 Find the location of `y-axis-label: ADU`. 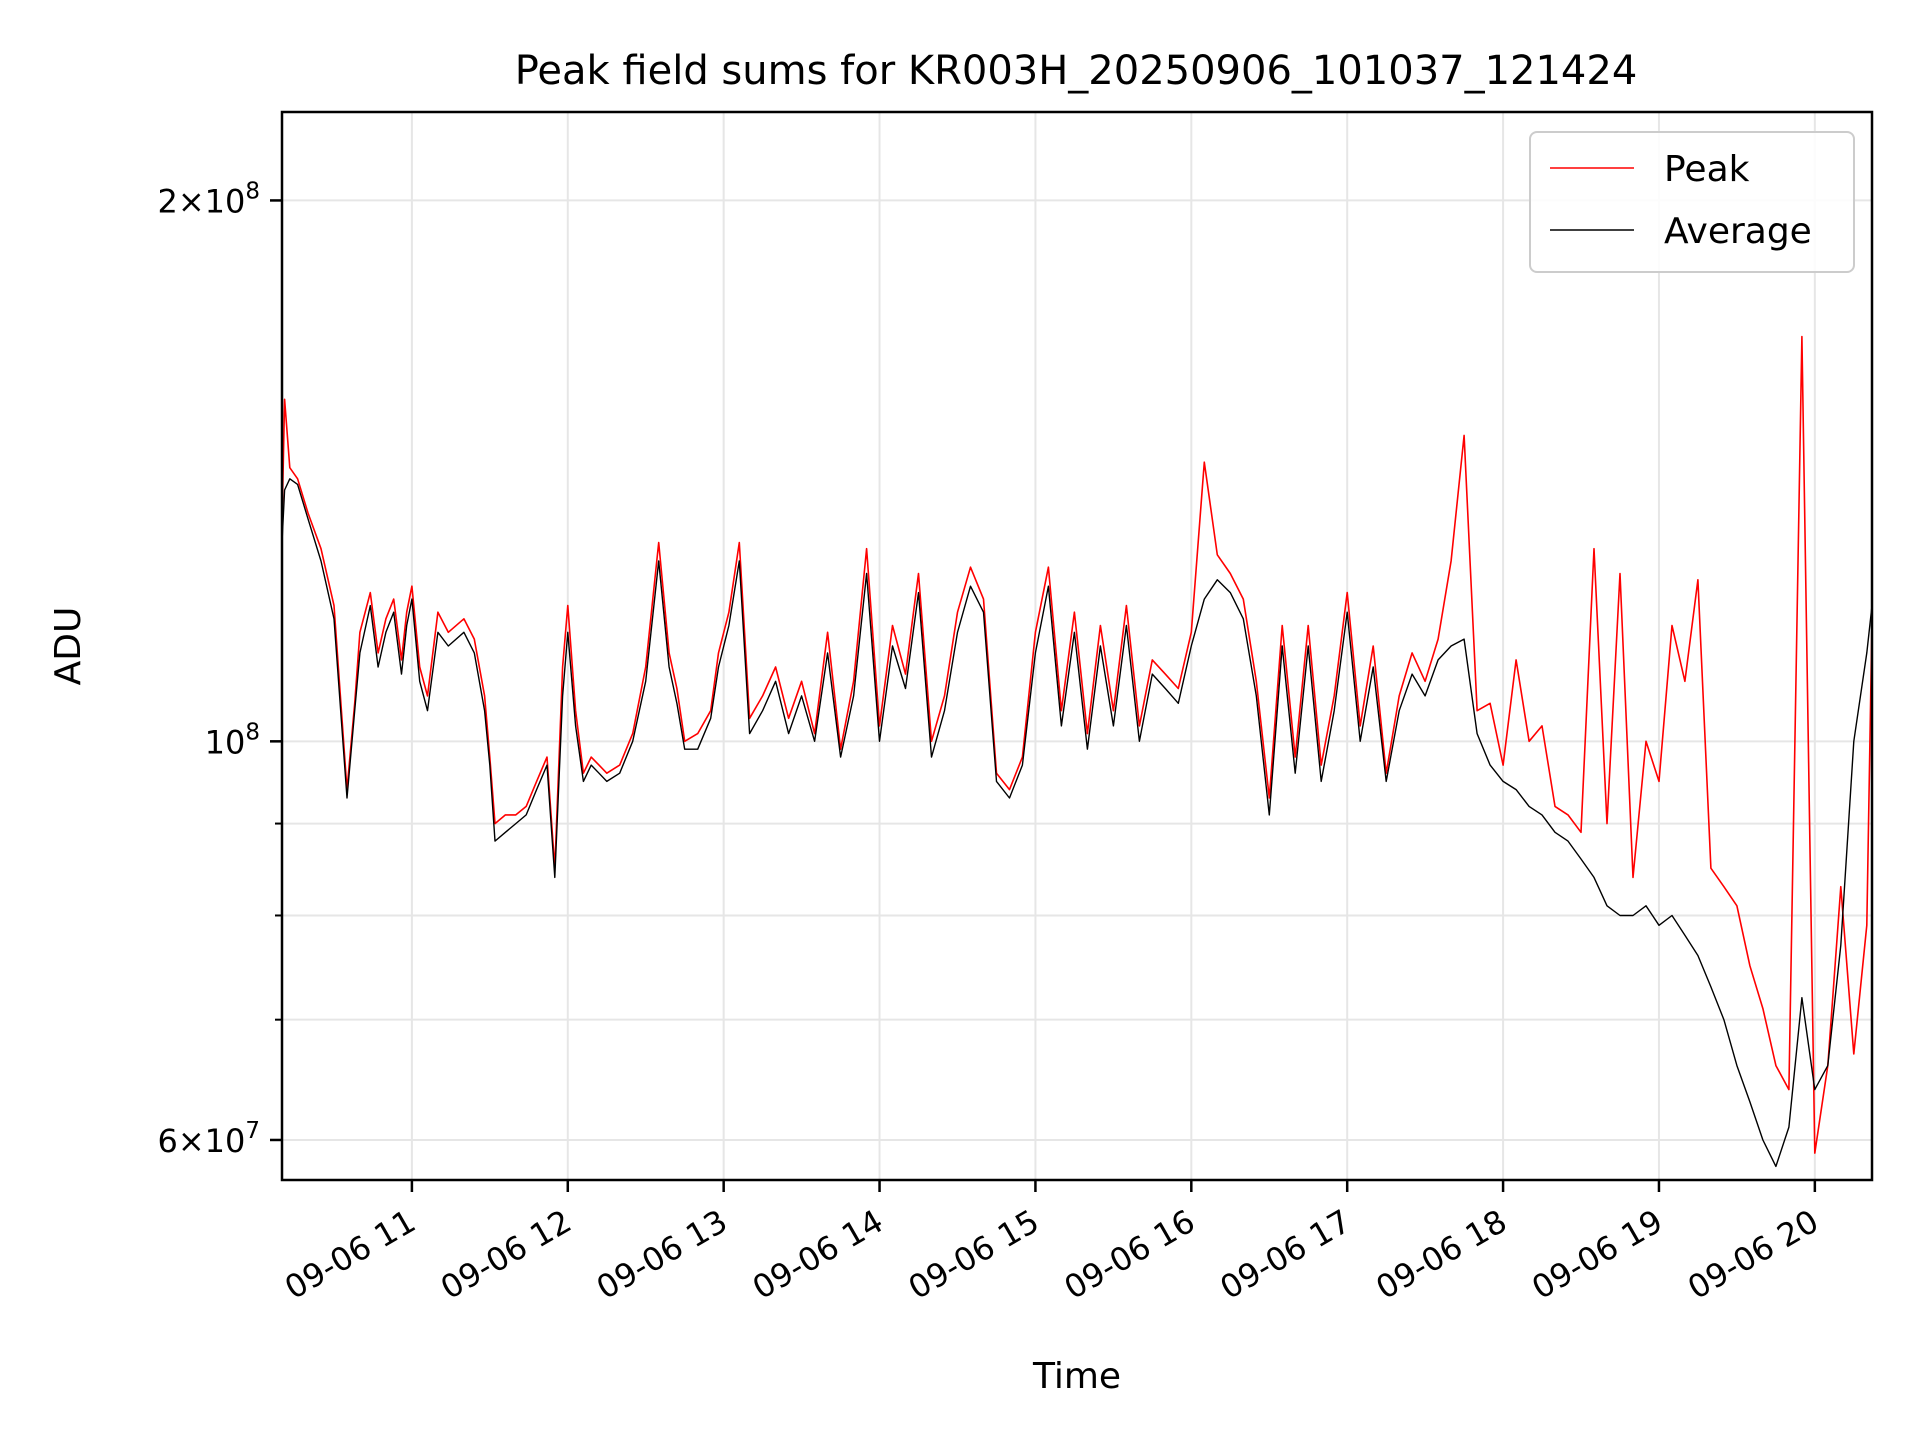

y-axis-label: ADU is located at coordinates (68, 646).